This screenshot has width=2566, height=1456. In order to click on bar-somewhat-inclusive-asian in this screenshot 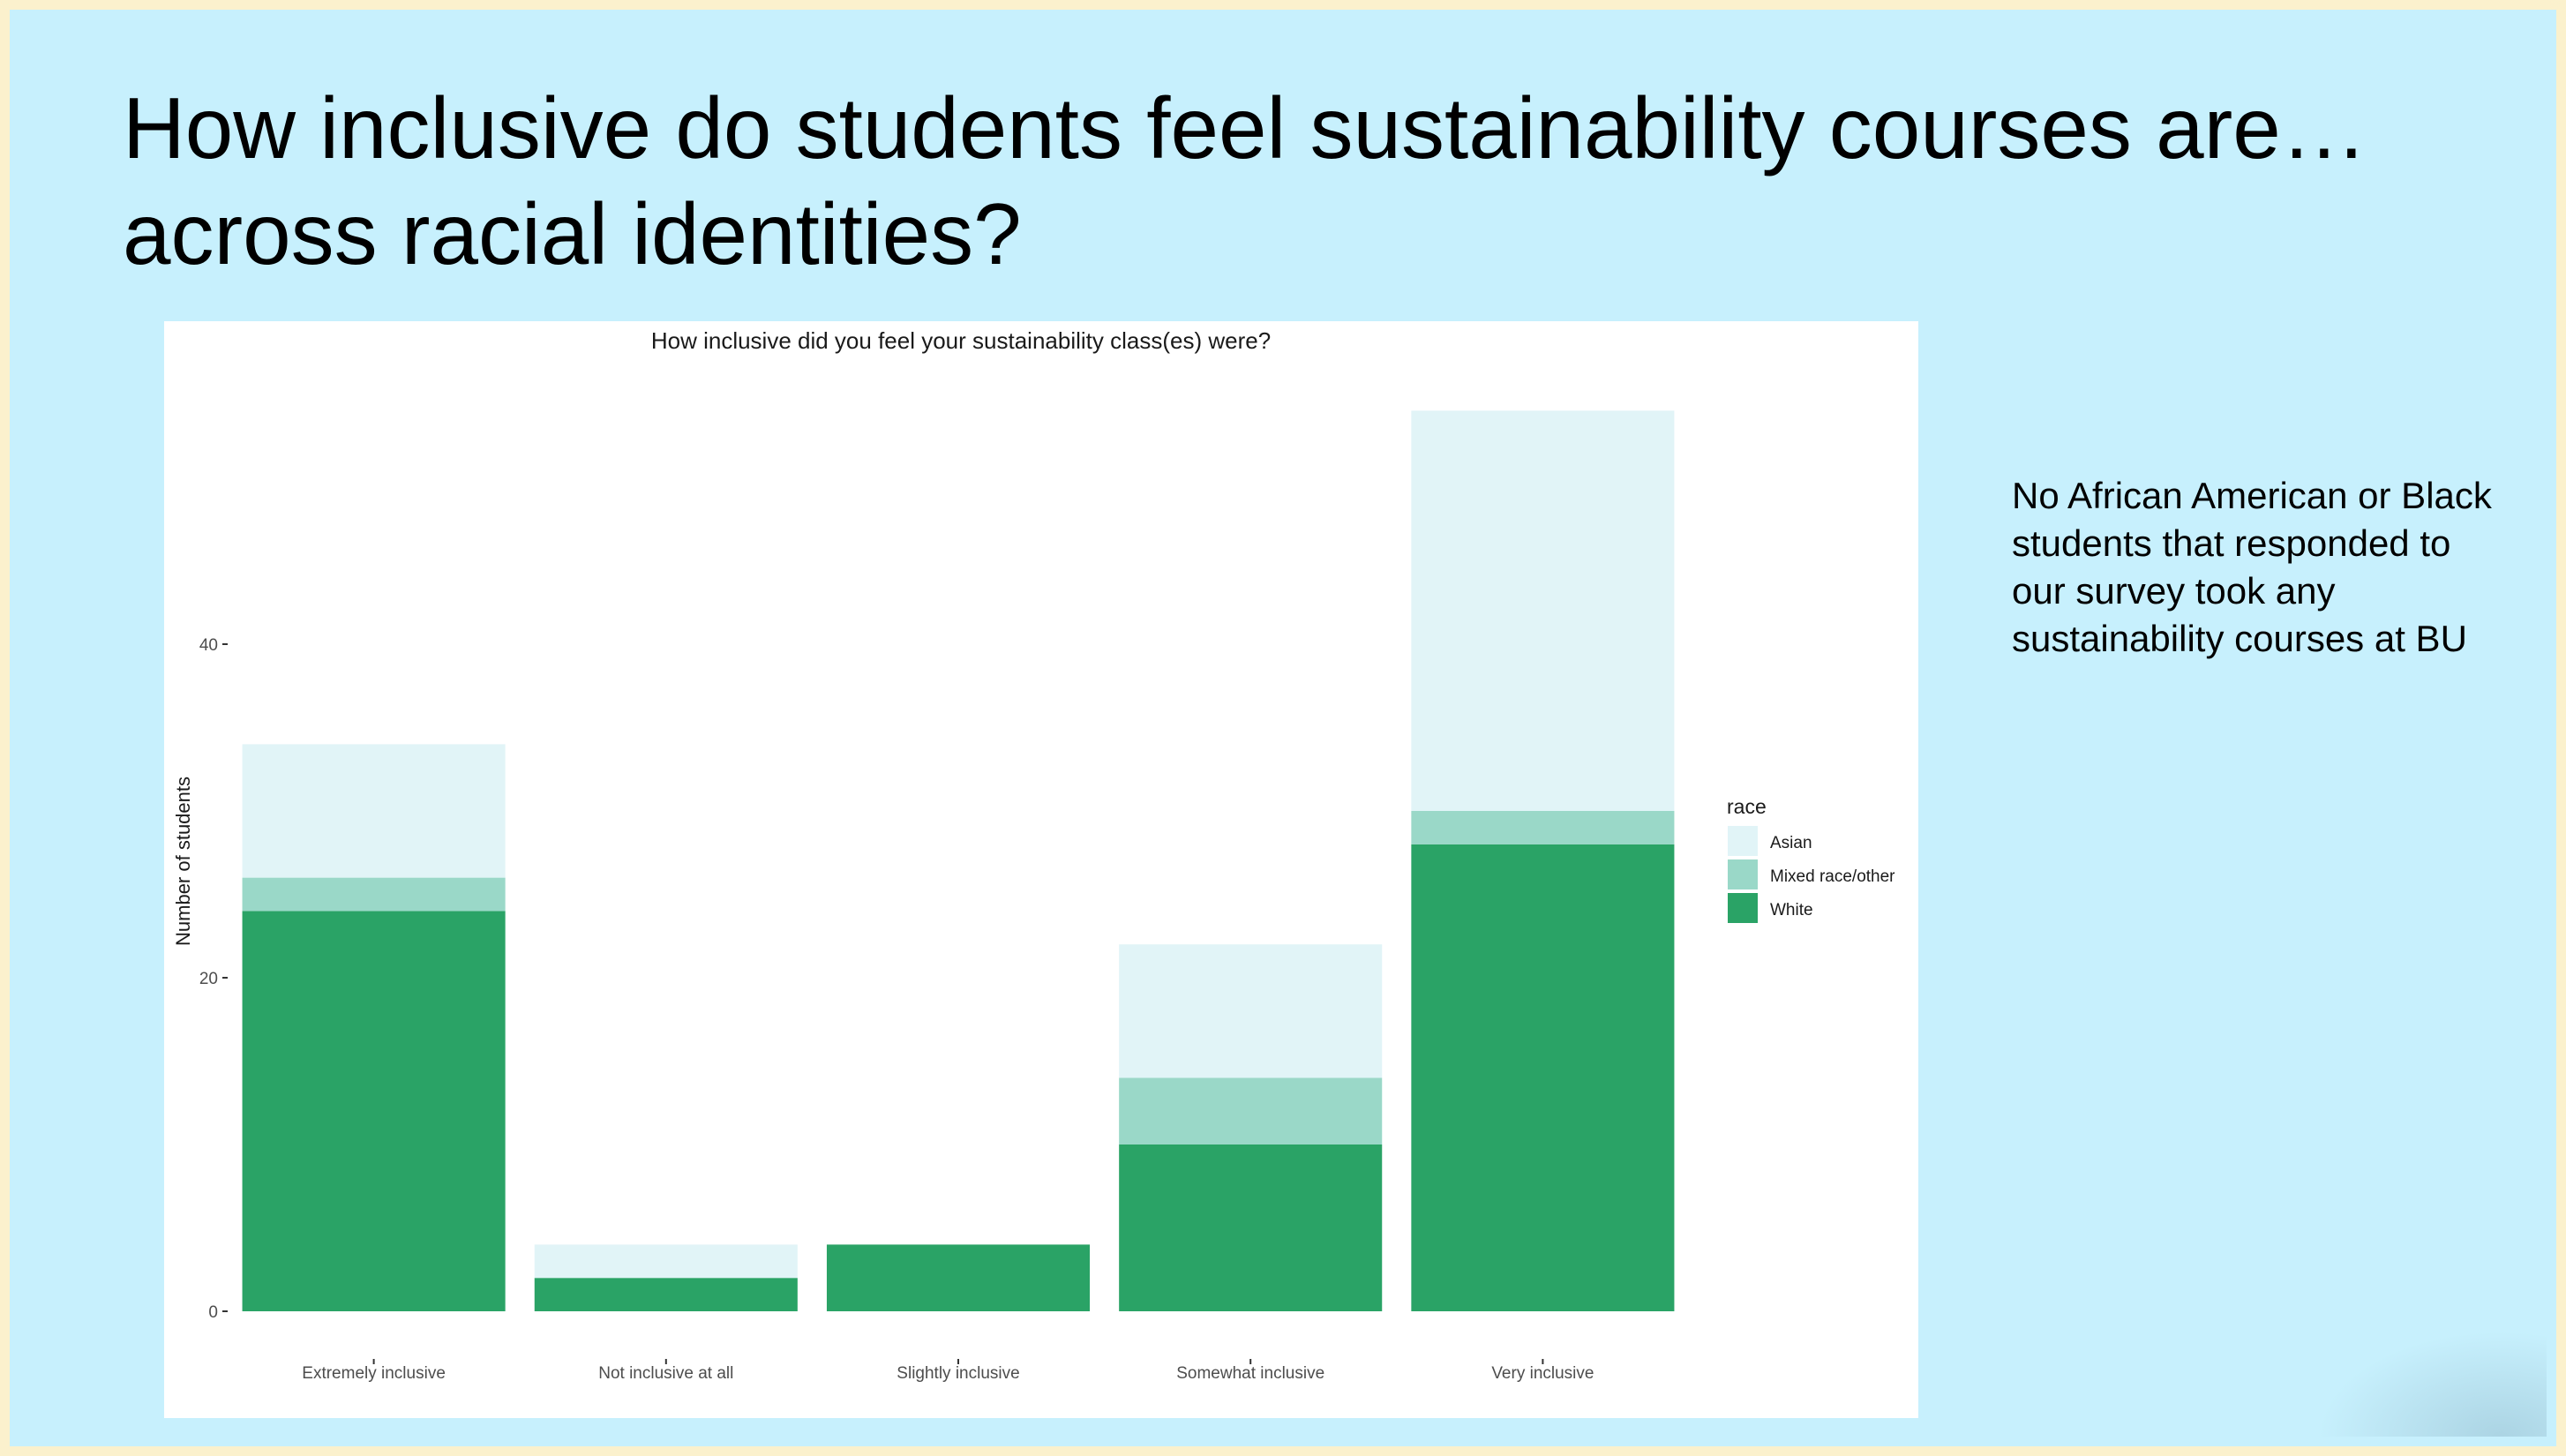, I will do `click(1251, 1011)`.